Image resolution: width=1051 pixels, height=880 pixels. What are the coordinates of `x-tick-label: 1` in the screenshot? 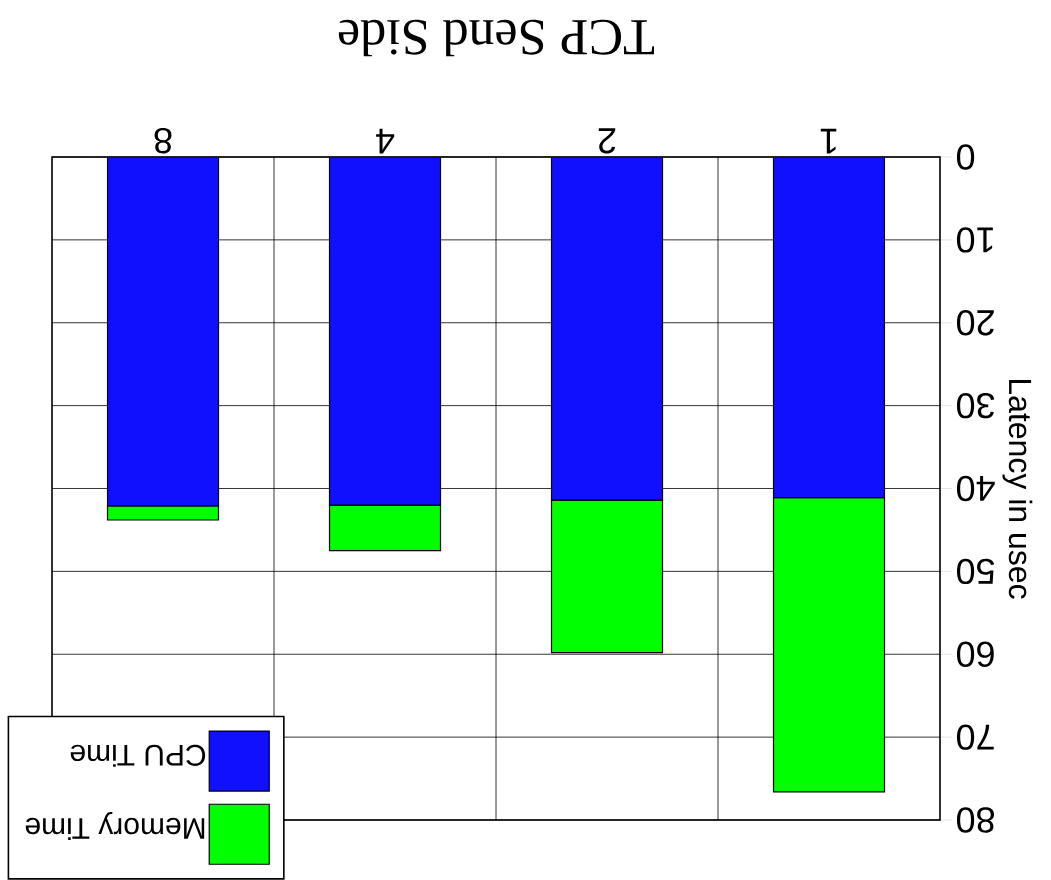 It's located at (828, 141).